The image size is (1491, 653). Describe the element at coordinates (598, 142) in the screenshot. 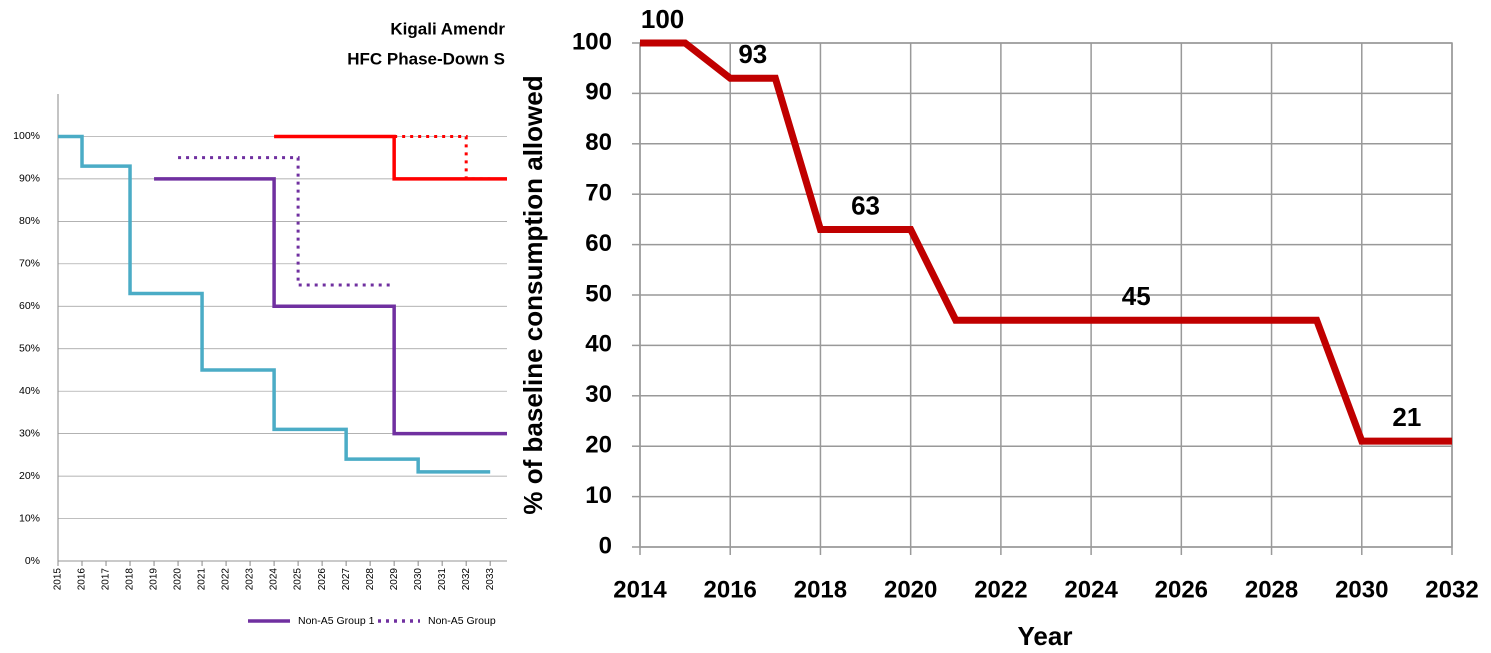

I see `y-tick-label: 80` at that location.